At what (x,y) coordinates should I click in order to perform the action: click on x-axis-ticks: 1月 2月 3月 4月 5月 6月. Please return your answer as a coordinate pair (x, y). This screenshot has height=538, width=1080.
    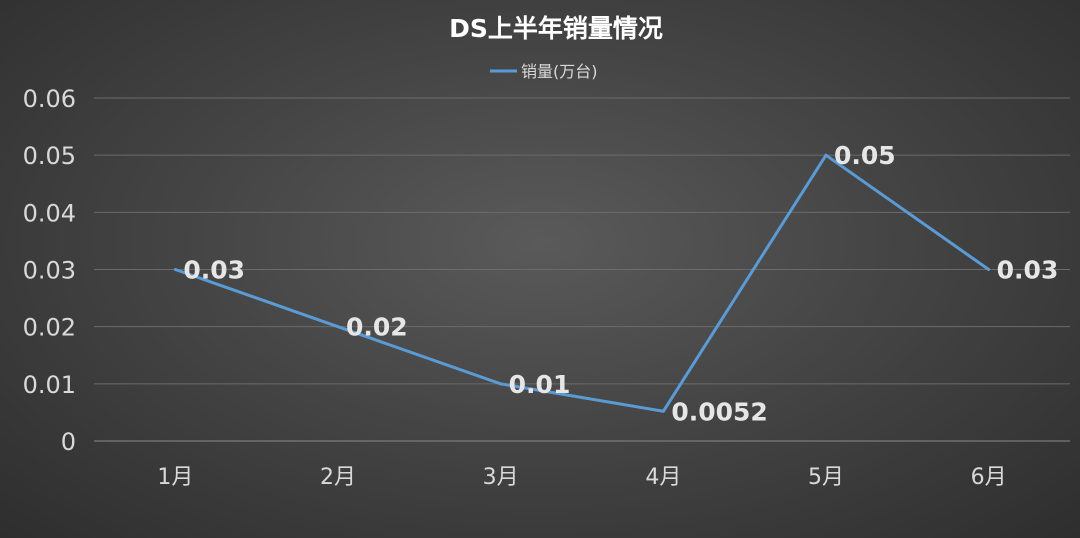
    Looking at the image, I should click on (581, 477).